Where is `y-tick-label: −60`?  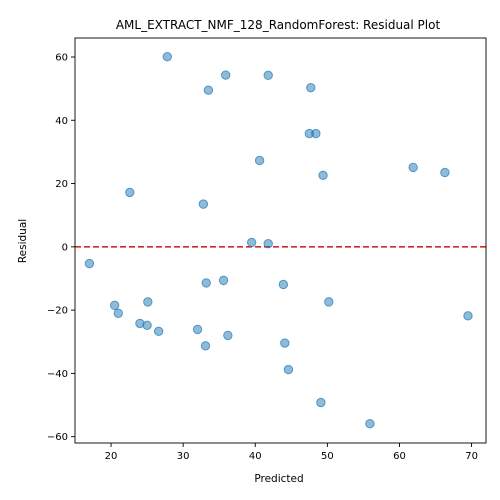 y-tick-label: −60 is located at coordinates (57, 437).